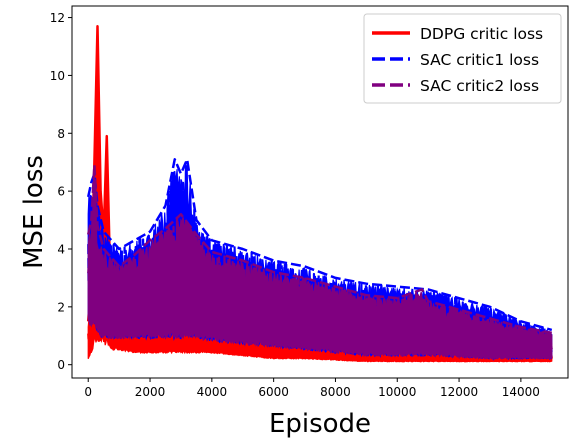 Image resolution: width=576 pixels, height=446 pixels. What do you see at coordinates (521, 392) in the screenshot?
I see `x-tick-label: 14000` at bounding box center [521, 392].